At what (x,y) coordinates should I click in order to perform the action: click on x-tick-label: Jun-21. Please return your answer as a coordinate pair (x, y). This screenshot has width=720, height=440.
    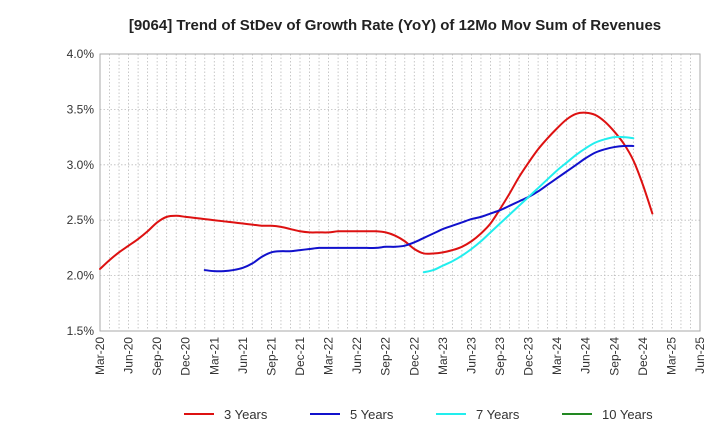
    Looking at the image, I should click on (243, 355).